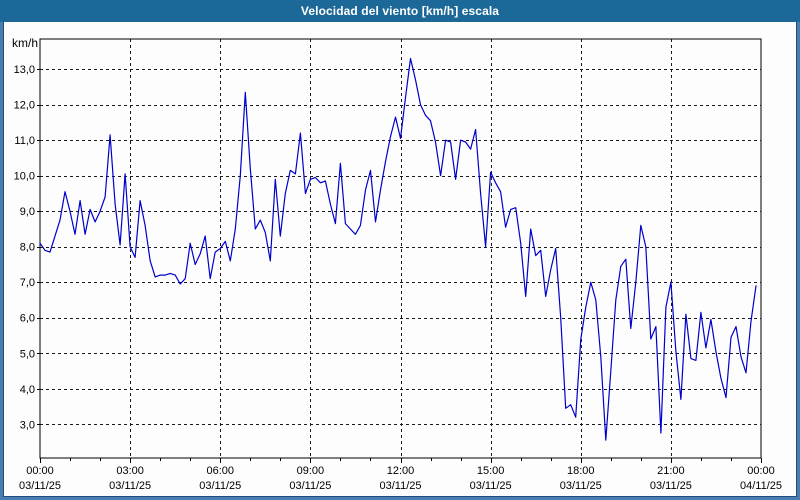  I want to click on y-tick-label: 4,0, so click(27, 390).